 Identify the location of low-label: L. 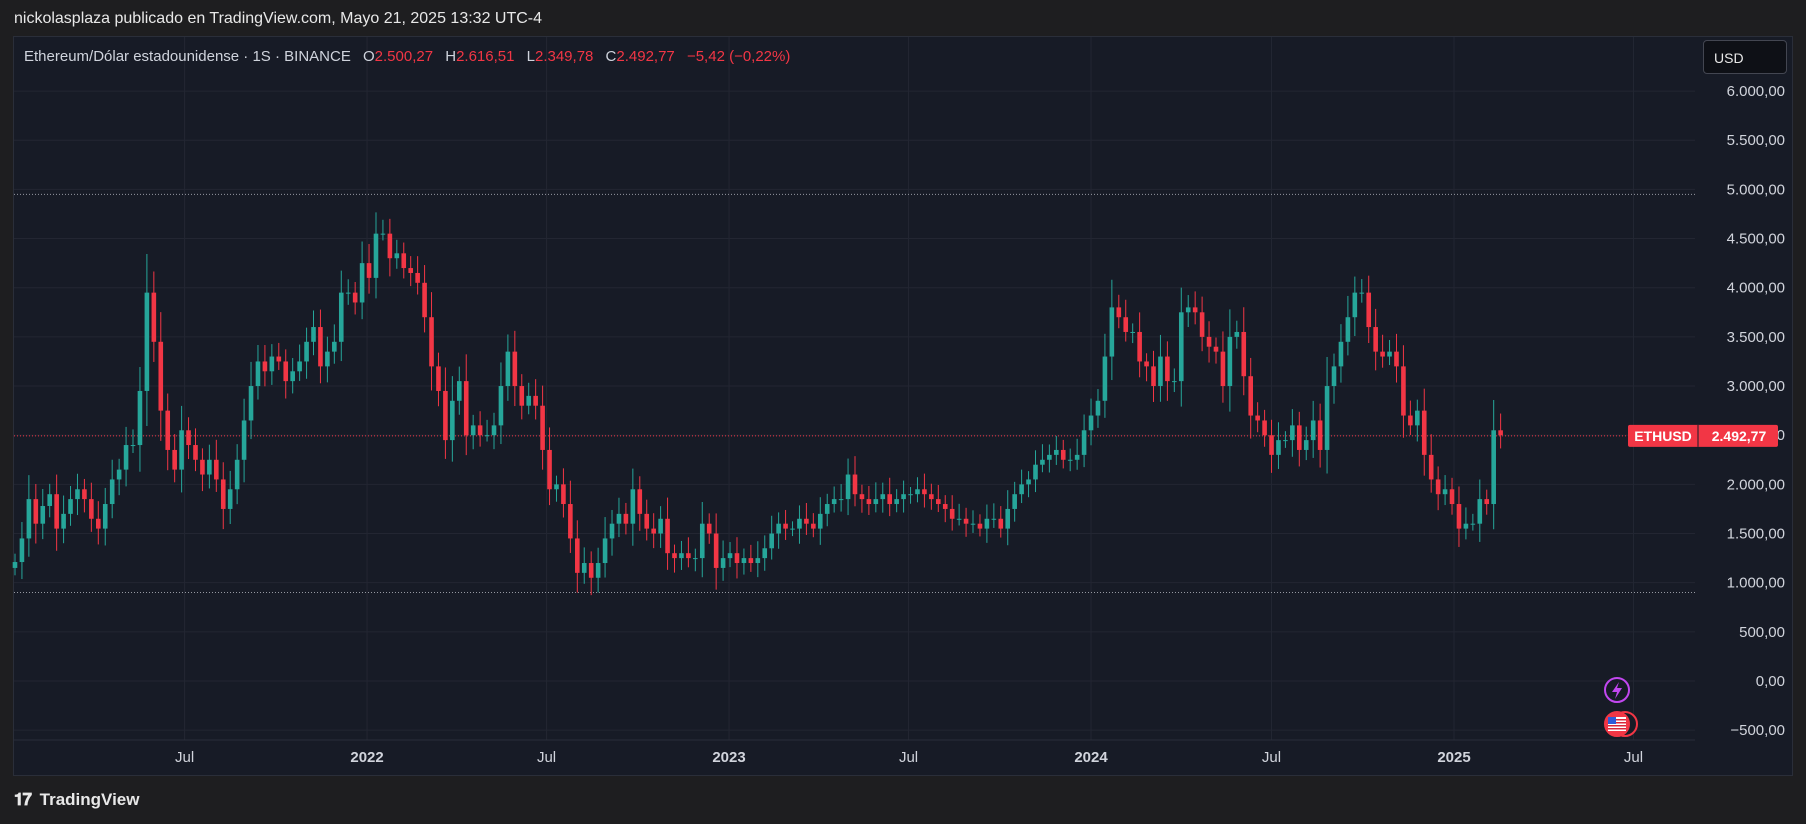
(530, 56).